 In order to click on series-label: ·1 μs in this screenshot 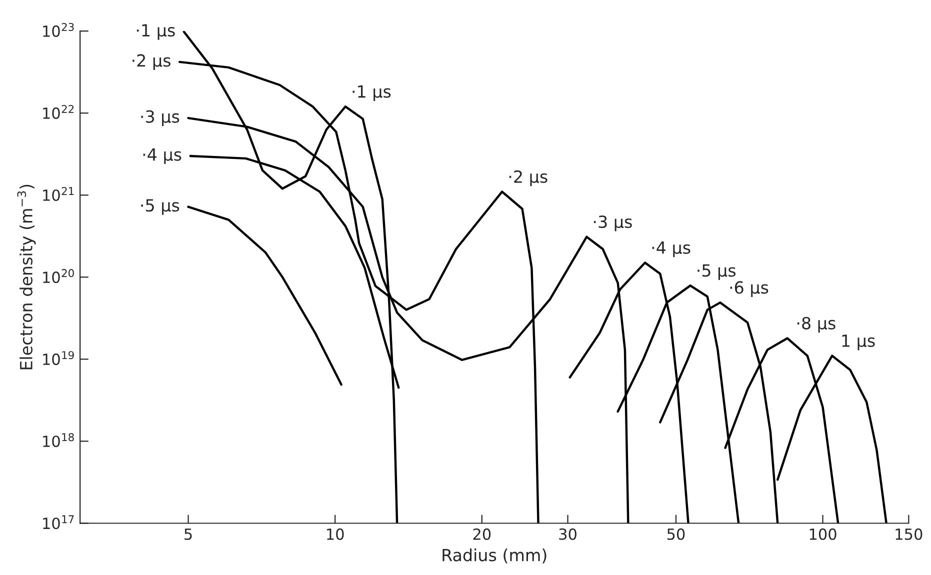, I will do `click(155, 32)`.